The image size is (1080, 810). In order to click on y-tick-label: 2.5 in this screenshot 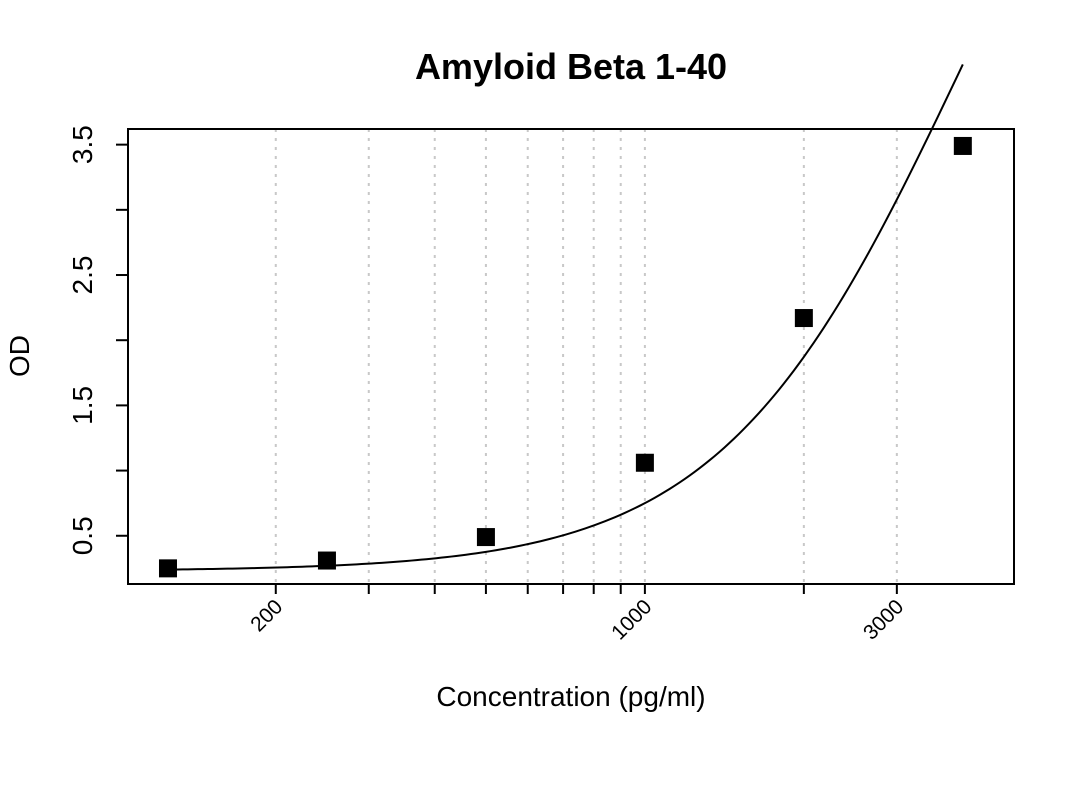, I will do `click(82, 275)`.